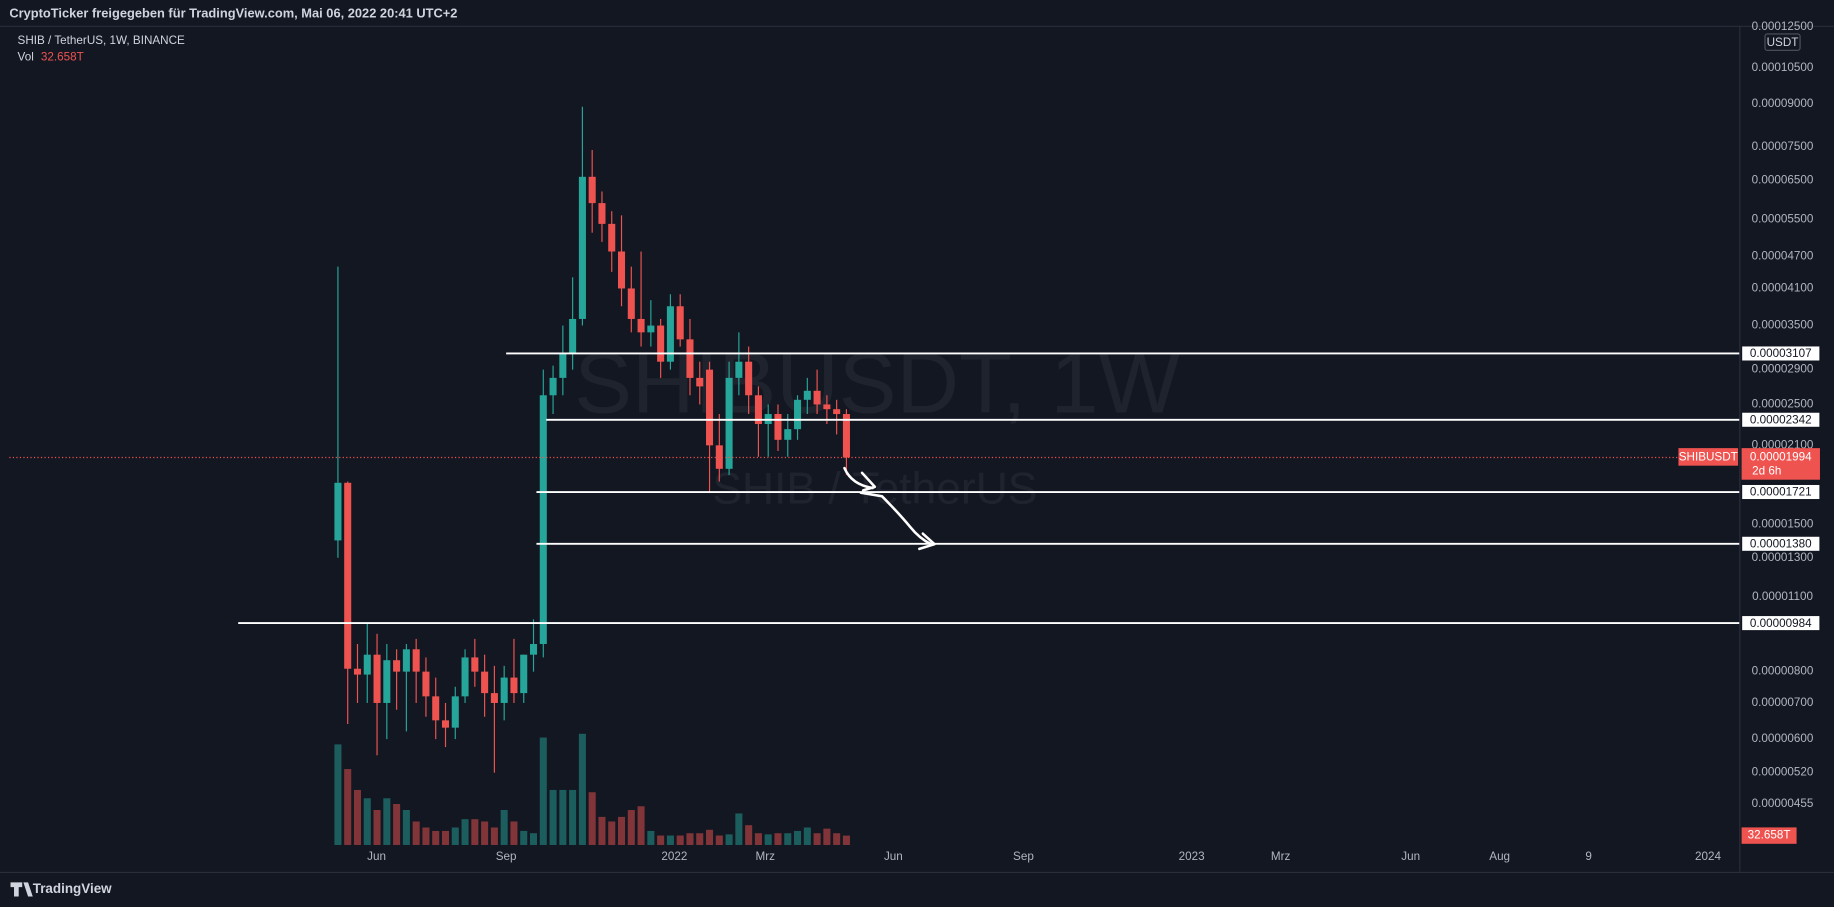 Image resolution: width=1834 pixels, height=907 pixels. Describe the element at coordinates (1782, 596) in the screenshot. I see `y-tick-label: 0.00001100` at that location.